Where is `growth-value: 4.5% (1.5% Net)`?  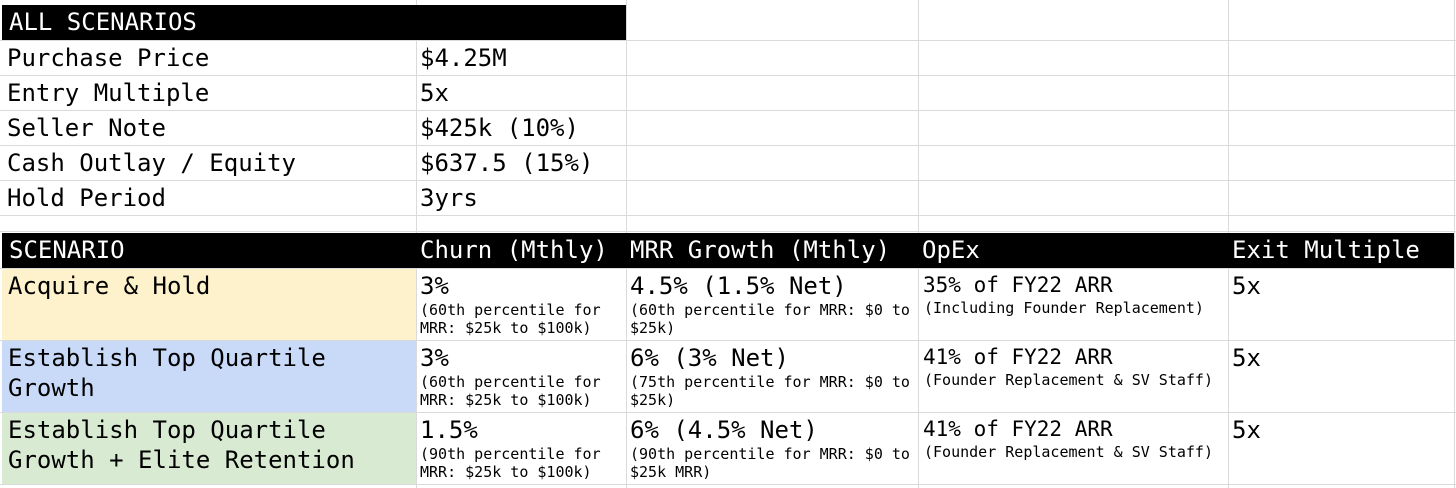
growth-value: 4.5% (1.5% Net) is located at coordinates (738, 286).